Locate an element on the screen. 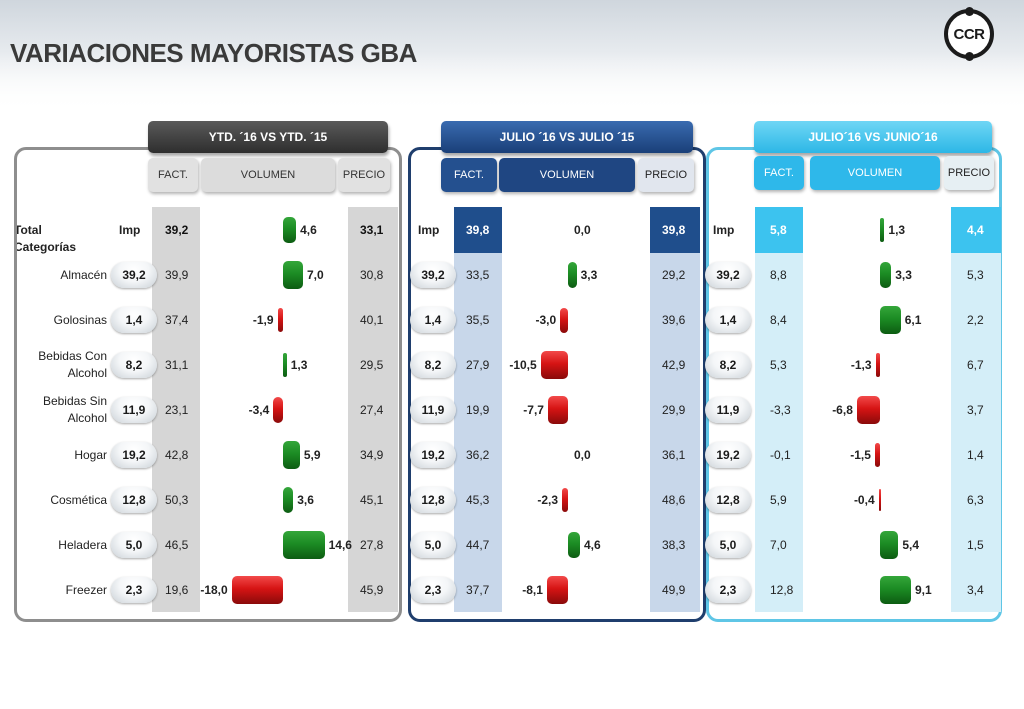 The height and width of the screenshot is (709, 1024). prev-month-fact-column is located at coordinates (779, 409).